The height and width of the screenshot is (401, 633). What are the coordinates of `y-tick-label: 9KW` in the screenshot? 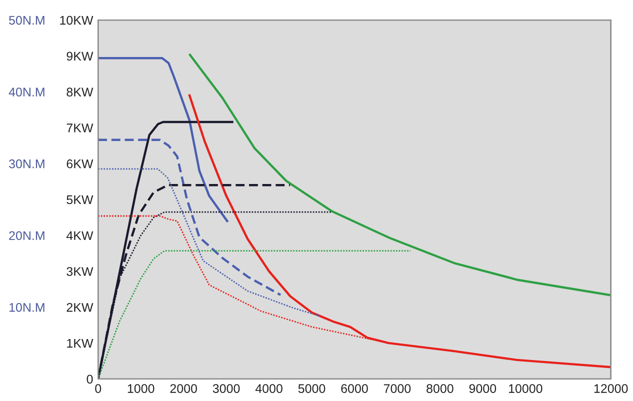 It's located at (80, 56).